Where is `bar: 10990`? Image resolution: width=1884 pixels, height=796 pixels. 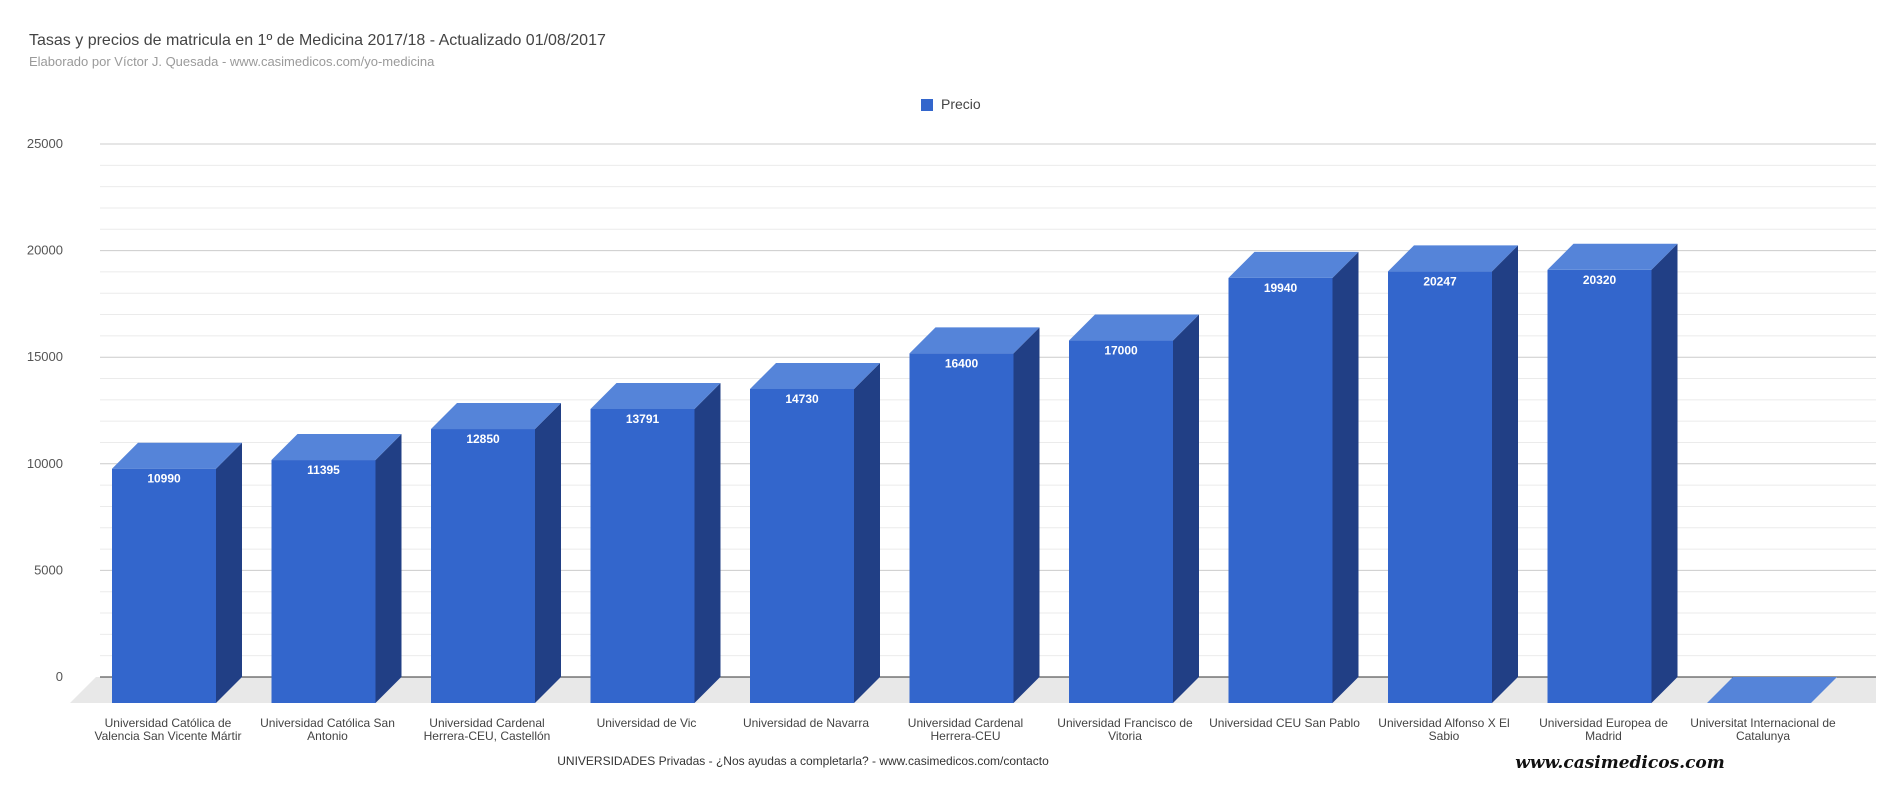 bar: 10990 is located at coordinates (177, 572).